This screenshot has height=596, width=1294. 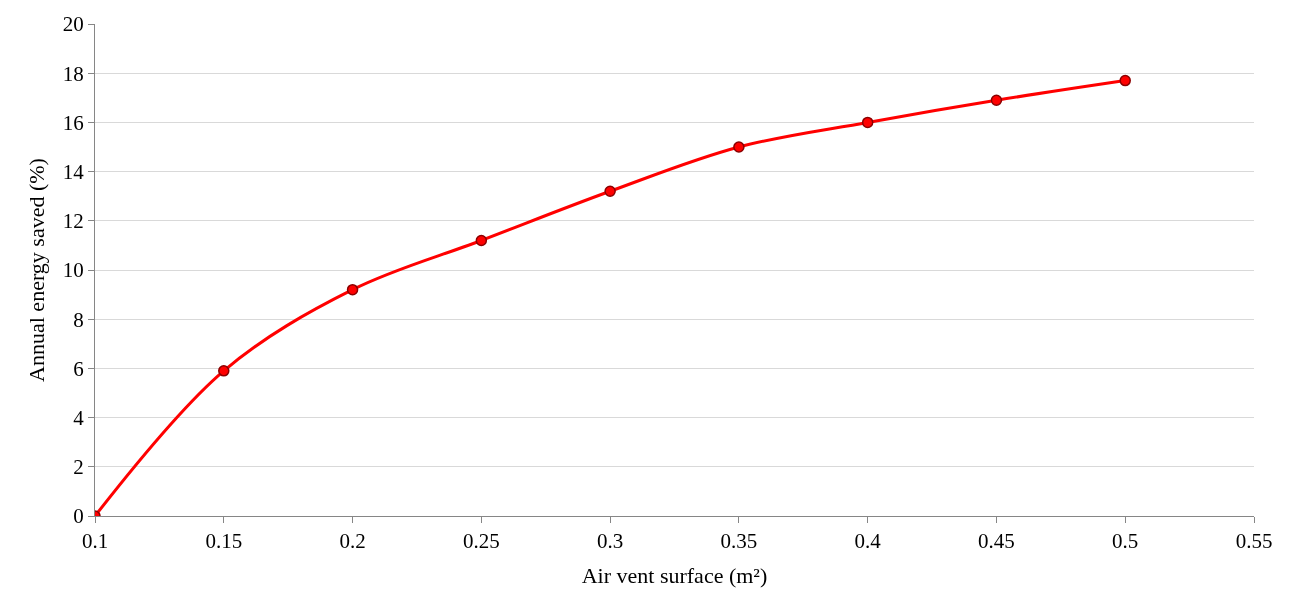 What do you see at coordinates (73, 122) in the screenshot?
I see `y-tick-label: 16` at bounding box center [73, 122].